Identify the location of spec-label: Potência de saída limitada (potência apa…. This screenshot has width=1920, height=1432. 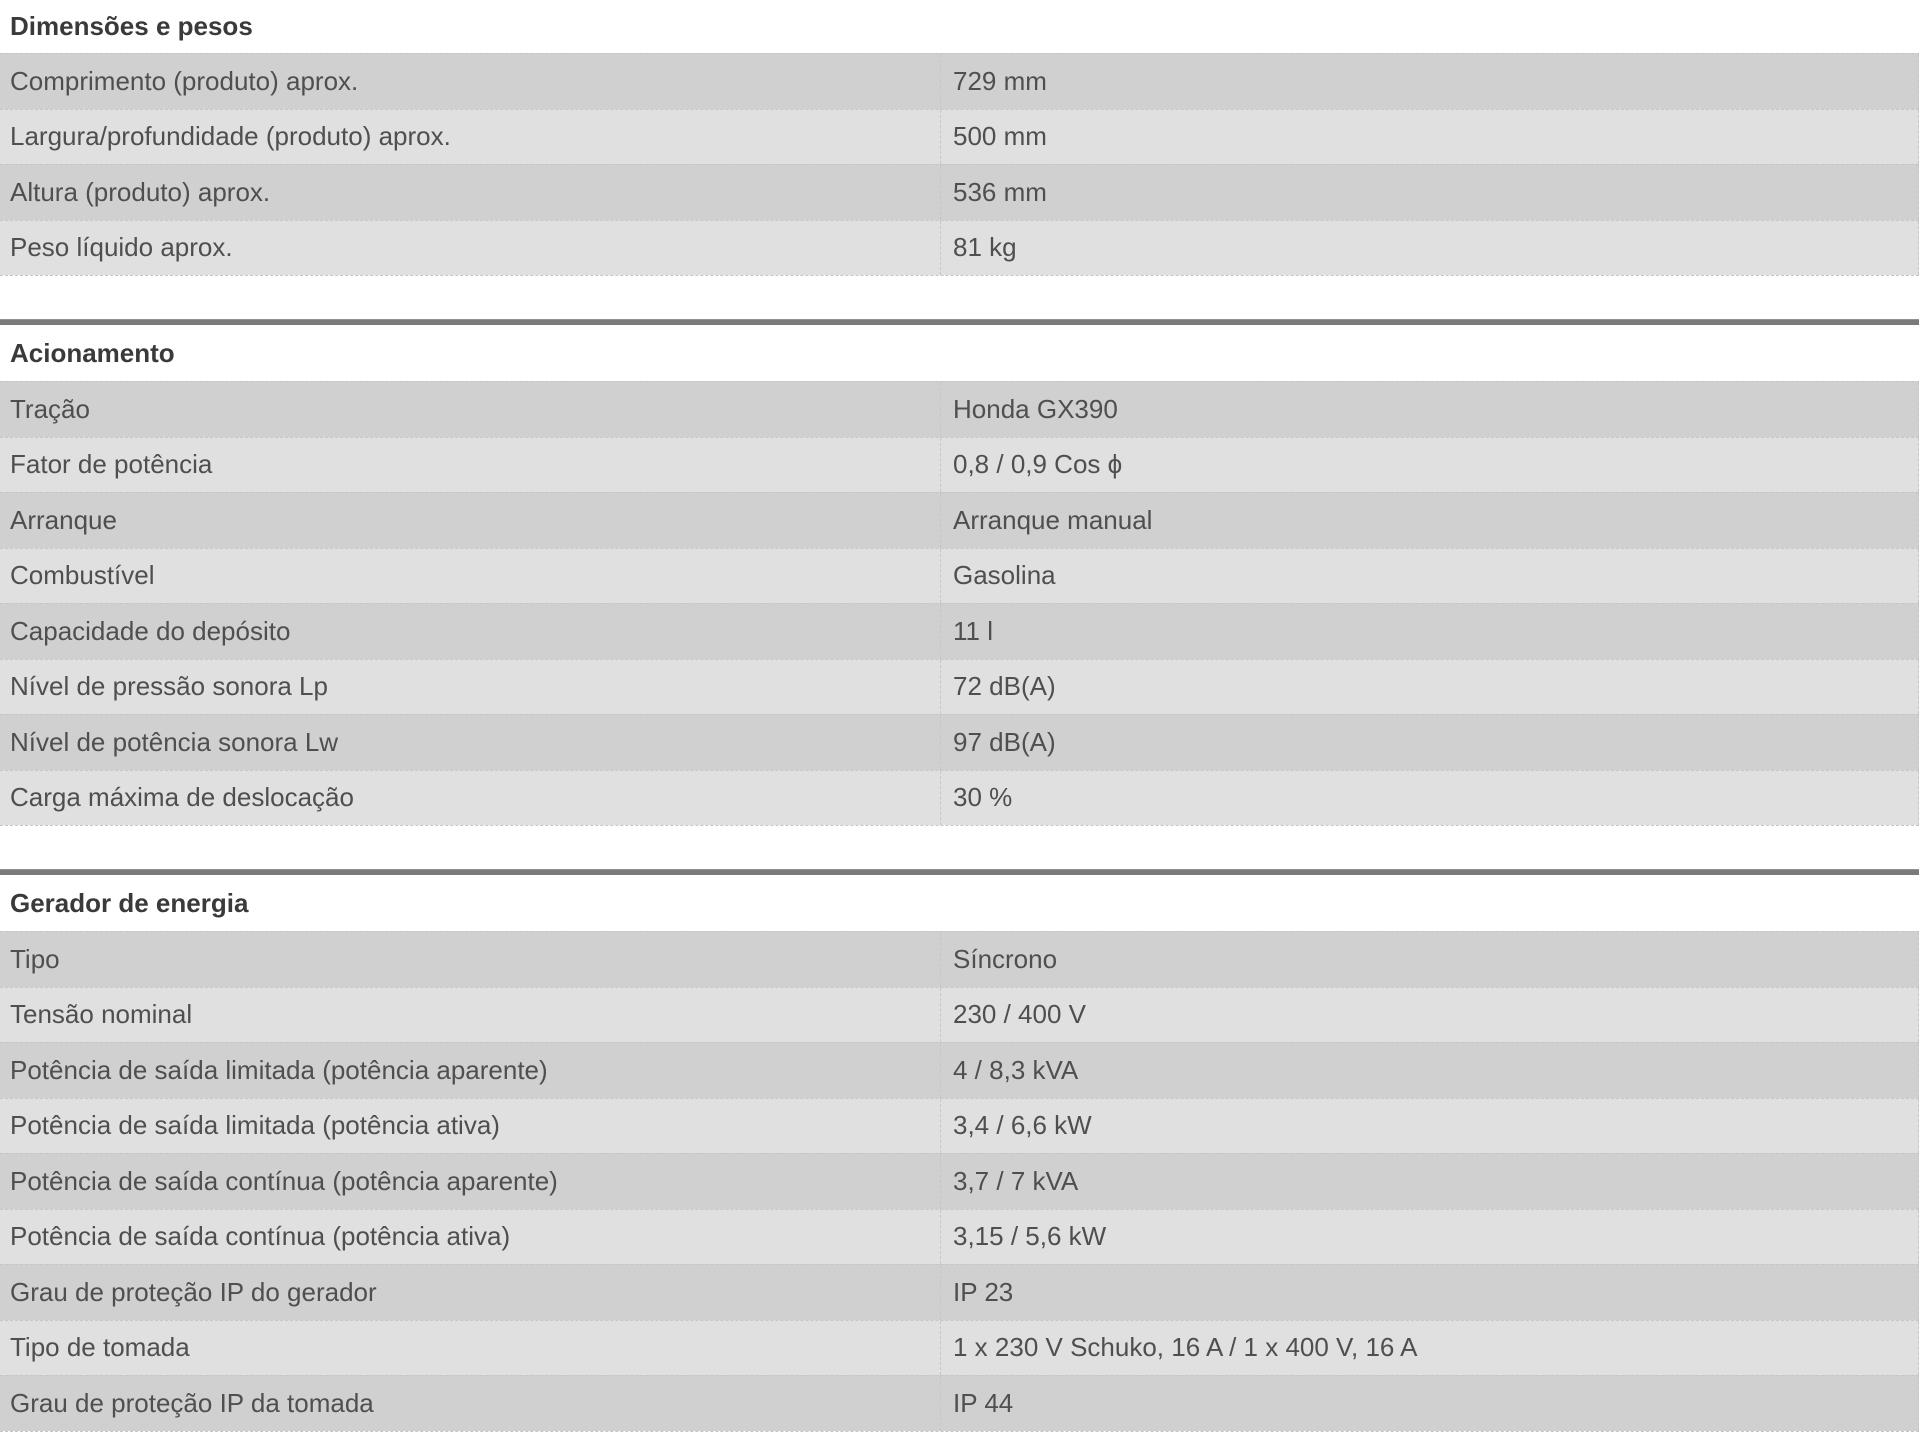
(470, 1070).